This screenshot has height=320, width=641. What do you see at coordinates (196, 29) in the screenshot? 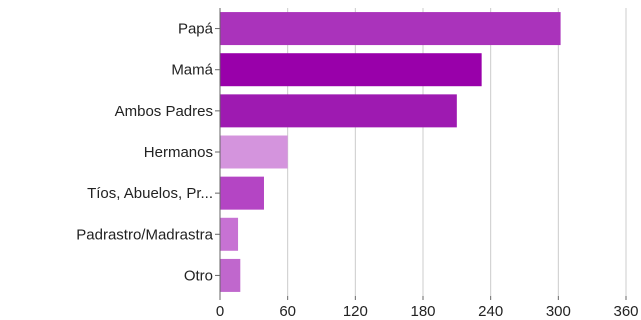
I see `category-label: Papá` at bounding box center [196, 29].